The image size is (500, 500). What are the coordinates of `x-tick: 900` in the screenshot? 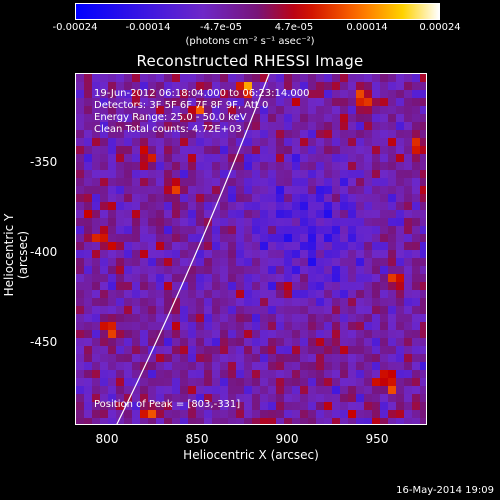 It's located at (287, 439).